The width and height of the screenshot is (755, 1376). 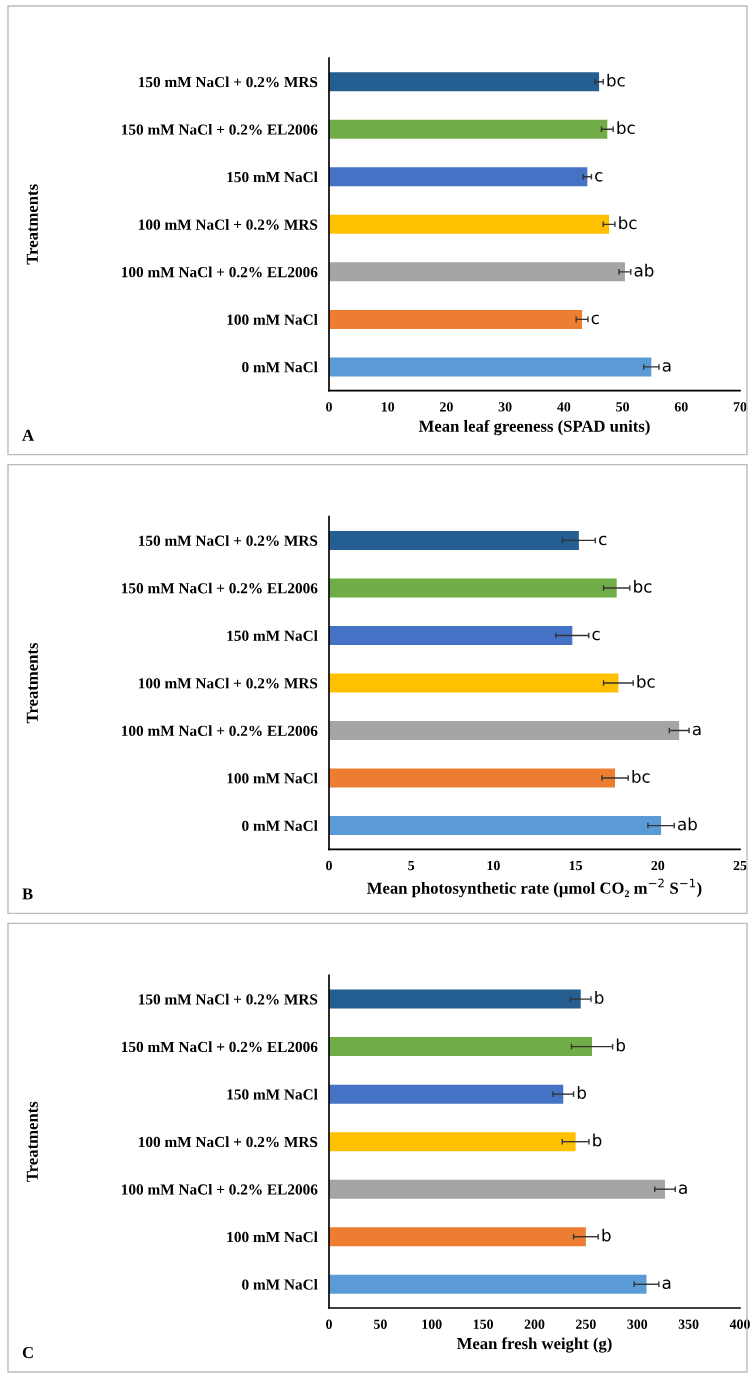 What do you see at coordinates (534, 1324) in the screenshot?
I see `x-tick-label: 200` at bounding box center [534, 1324].